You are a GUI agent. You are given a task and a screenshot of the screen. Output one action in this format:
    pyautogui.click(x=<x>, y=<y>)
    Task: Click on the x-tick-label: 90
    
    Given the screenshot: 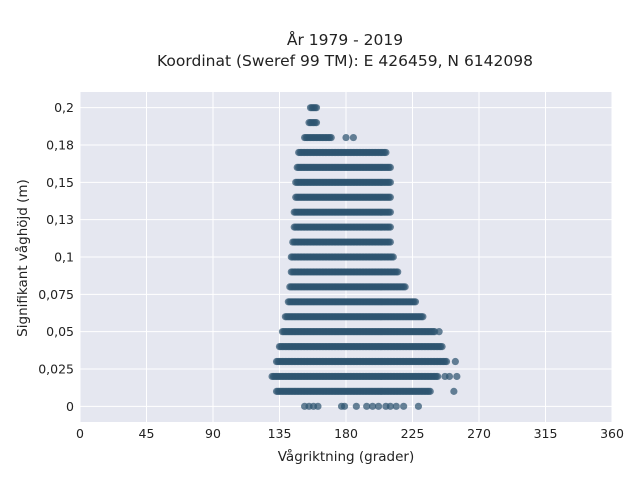 What is the action you would take?
    pyautogui.click(x=213, y=433)
    